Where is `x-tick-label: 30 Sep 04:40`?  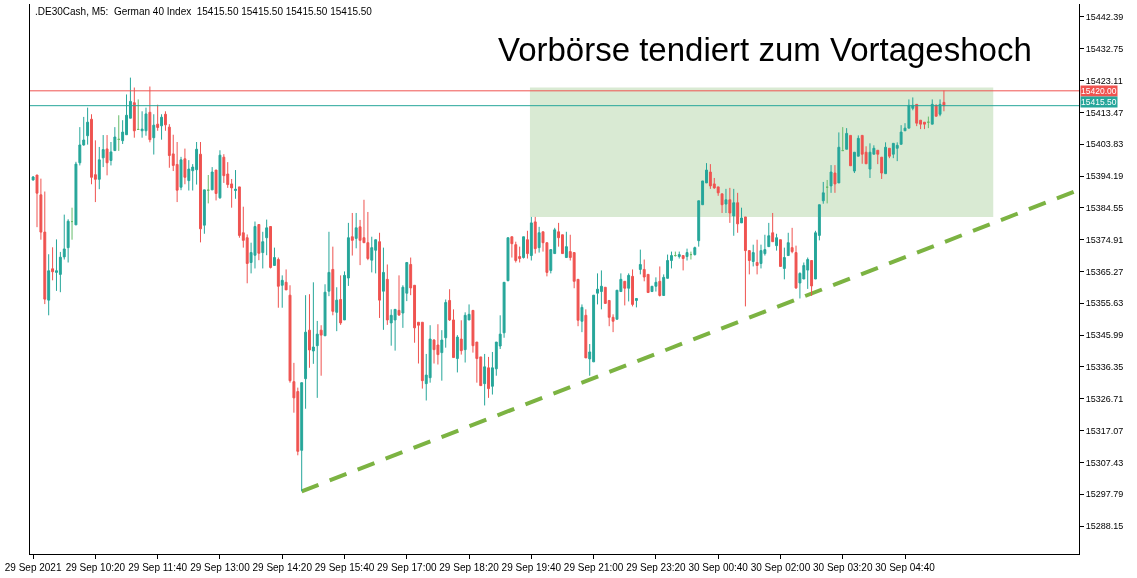 x-tick-label: 30 Sep 04:40 is located at coordinates (905, 567).